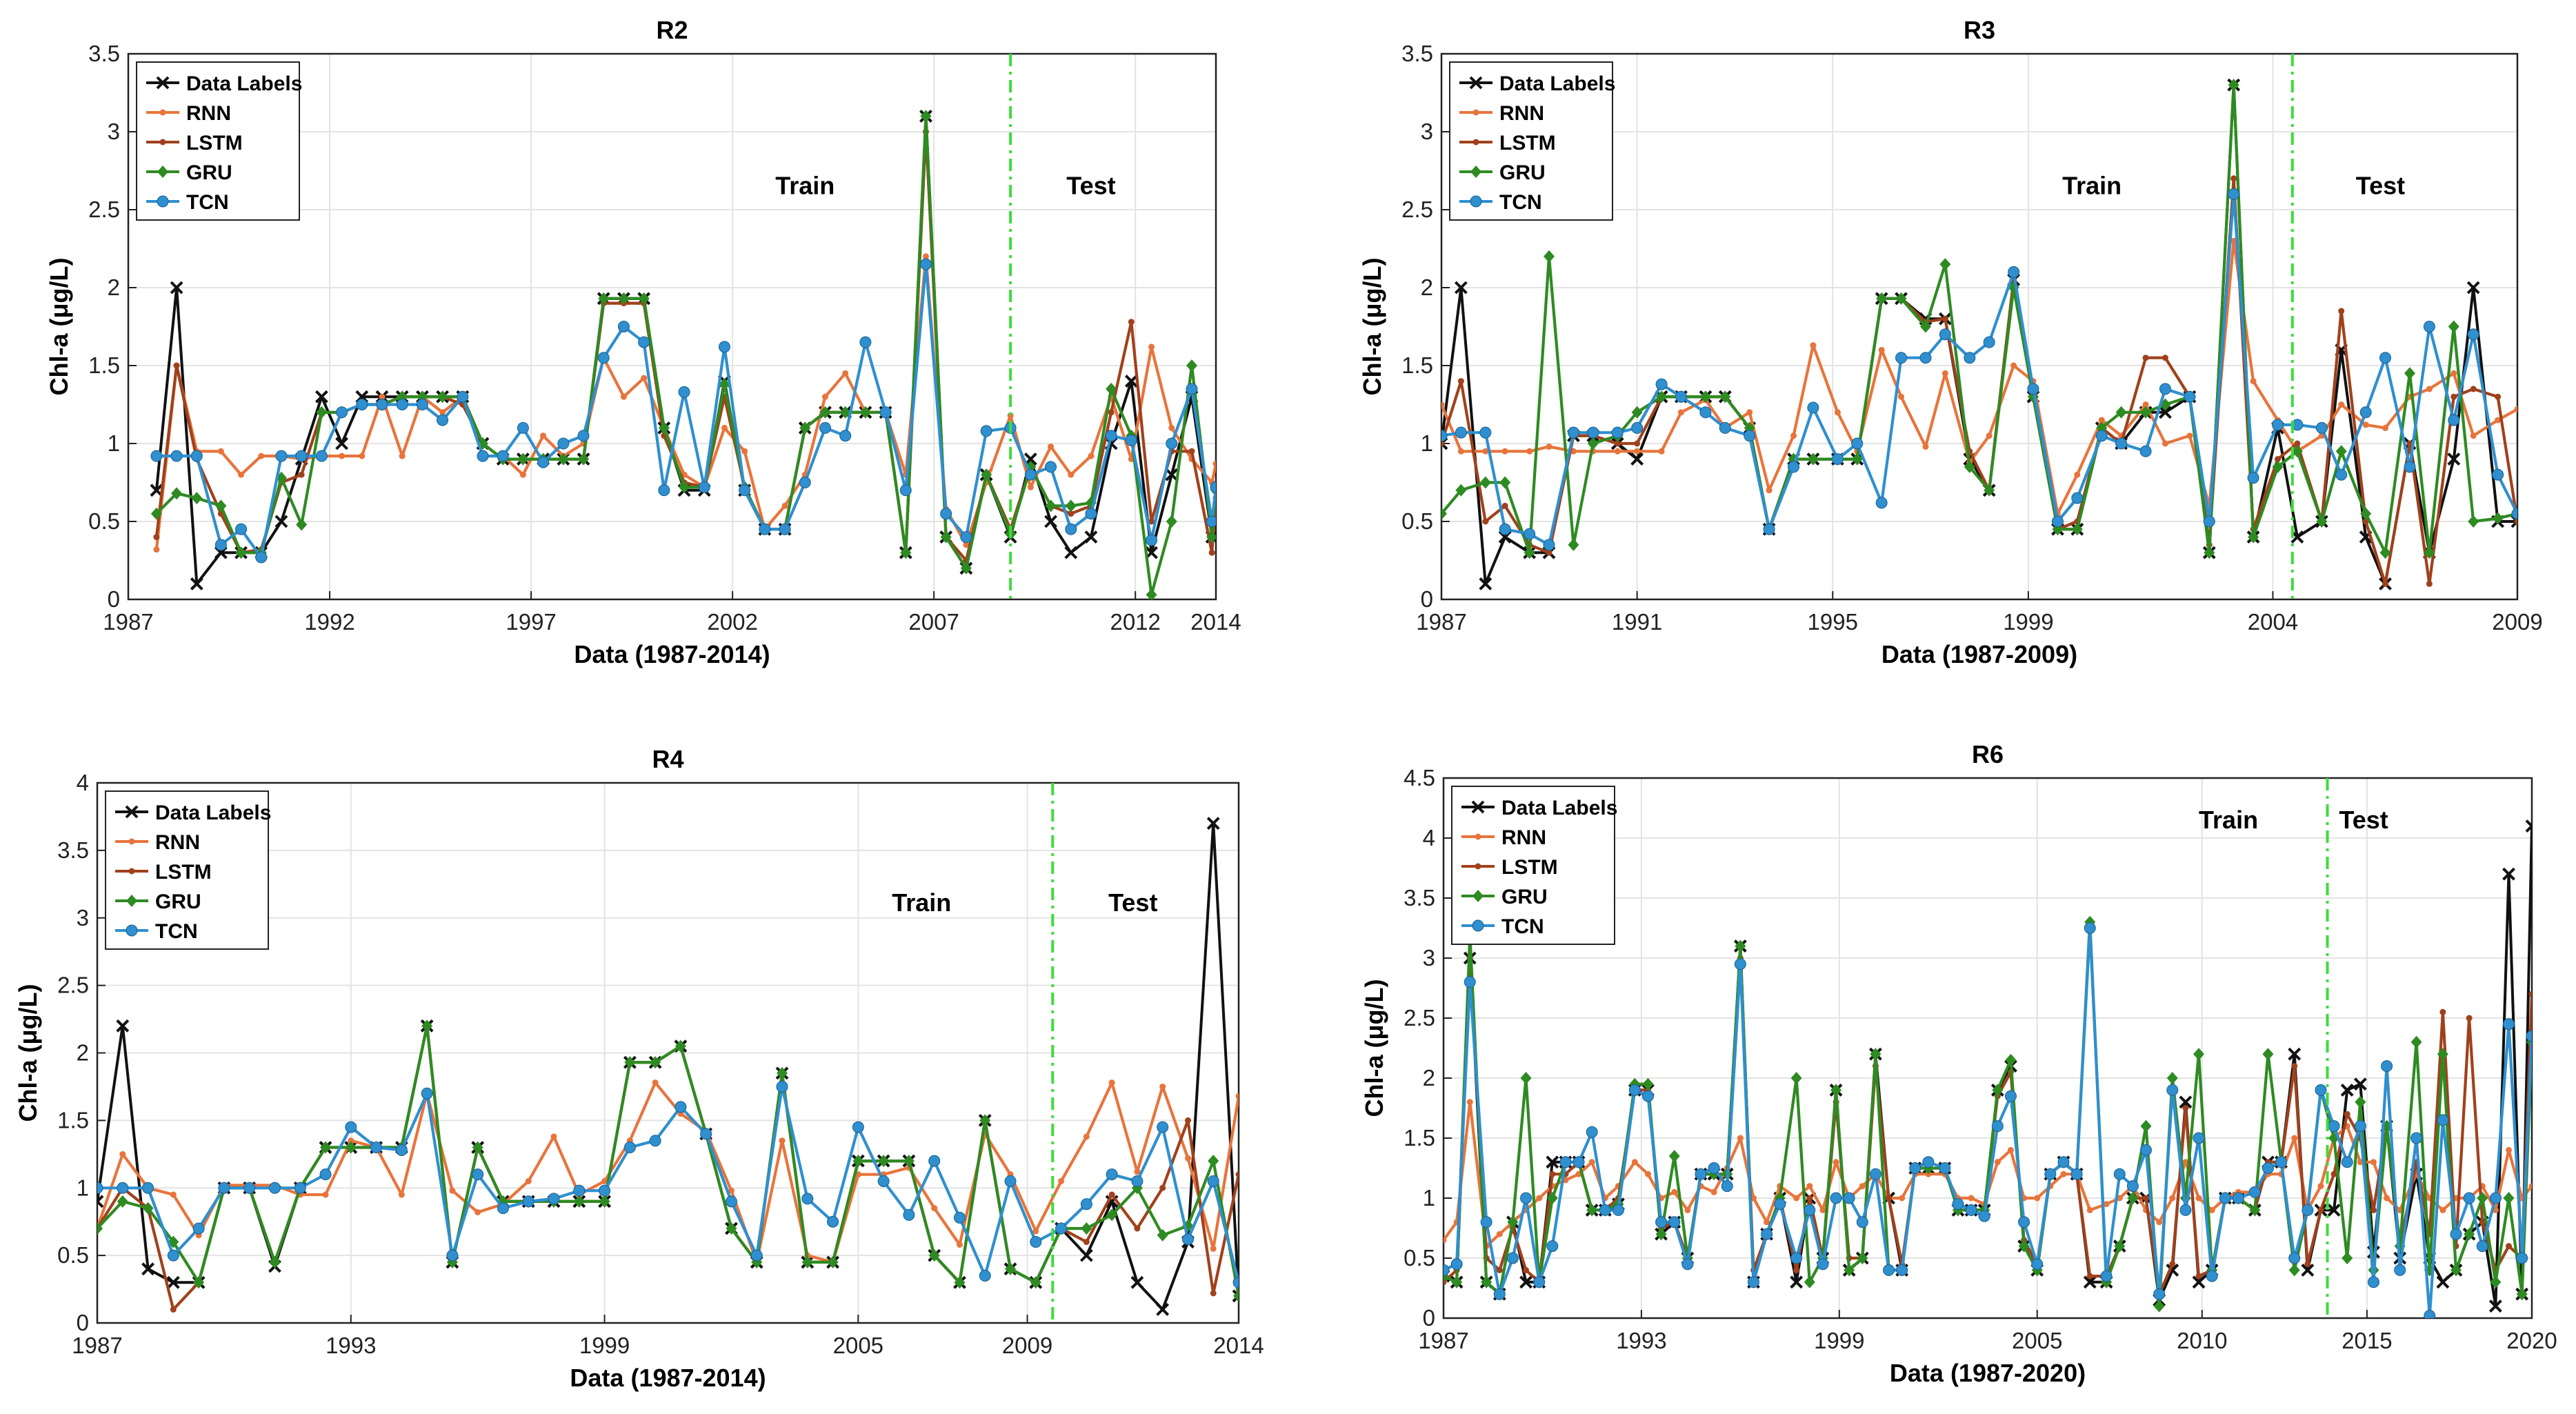 Image resolution: width=2576 pixels, height=1414 pixels. I want to click on y-tick-label: 1.5, so click(104, 365).